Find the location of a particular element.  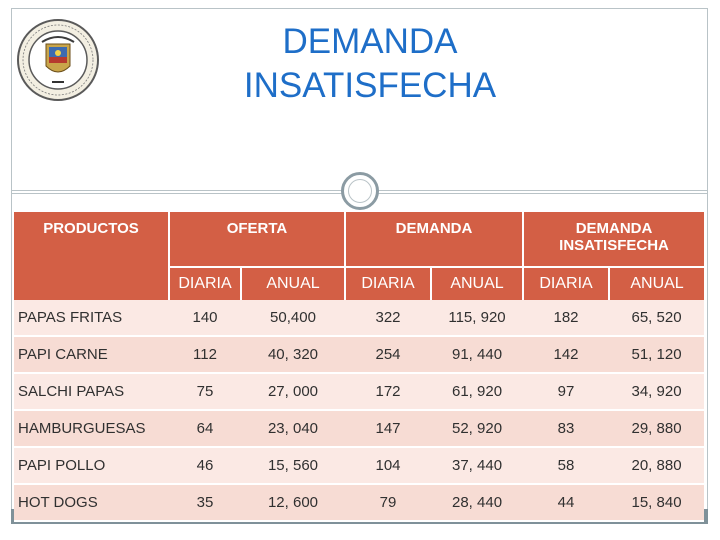

header-demanda-insatisfecha: DEMANDA INSATISFECHA is located at coordinates (614, 239).